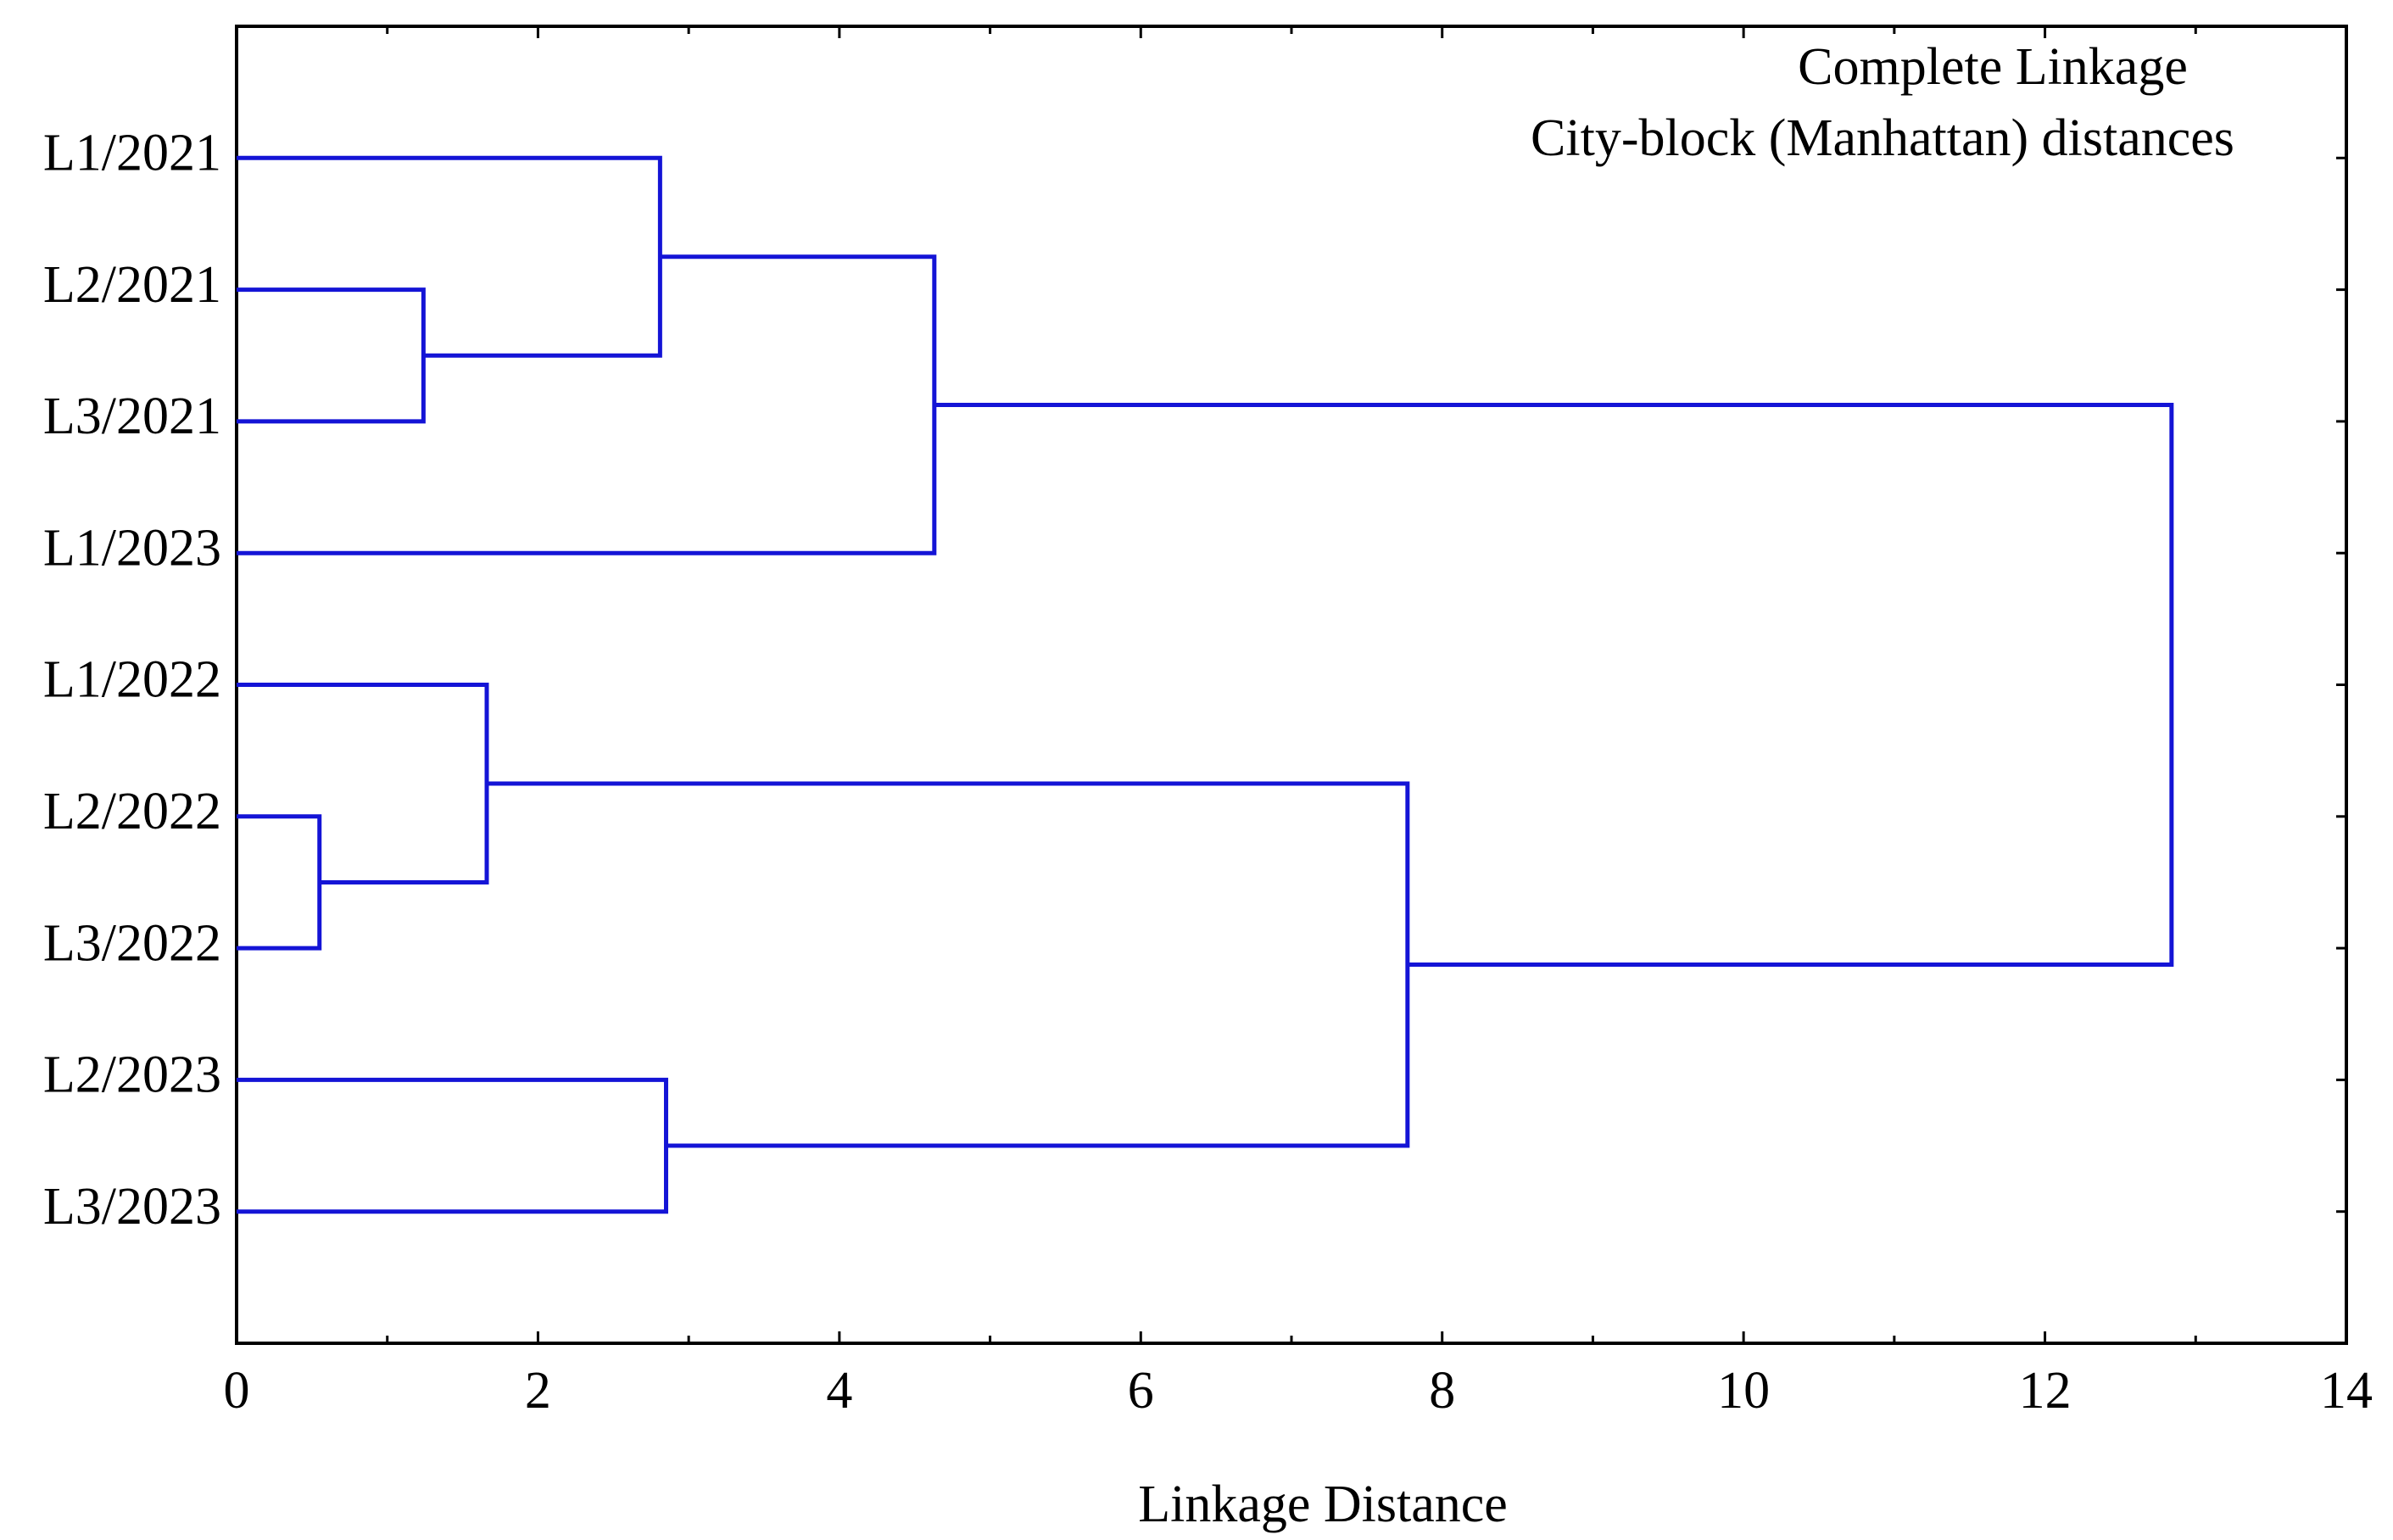 This screenshot has width=2393, height=1540. I want to click on x-tick-label: 10, so click(1743, 1391).